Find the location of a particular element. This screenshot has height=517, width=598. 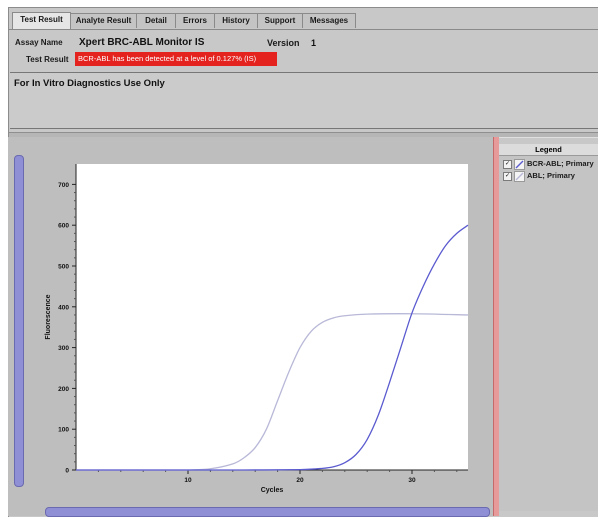

tab-support: Support is located at coordinates (280, 20).